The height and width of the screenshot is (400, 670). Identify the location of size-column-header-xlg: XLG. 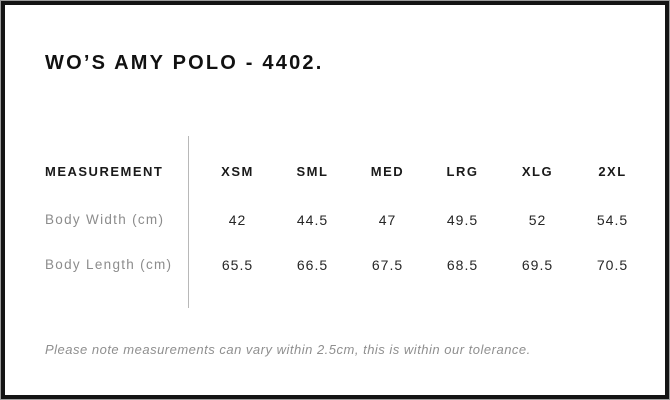
(537, 171).